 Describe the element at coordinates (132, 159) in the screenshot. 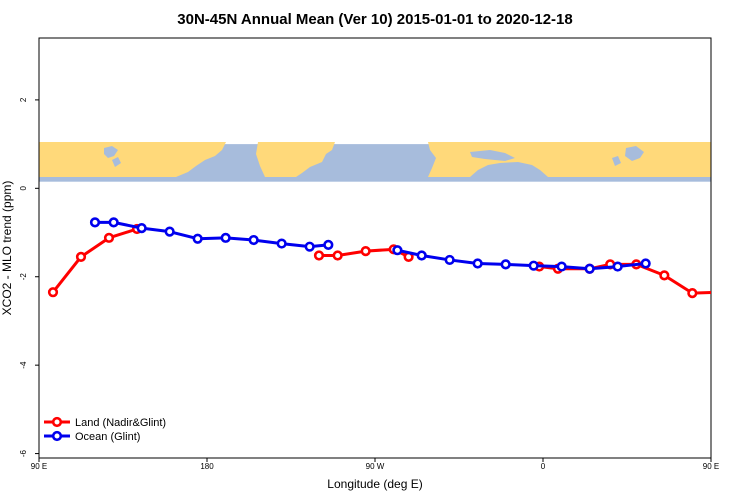

I see `land-asia` at that location.